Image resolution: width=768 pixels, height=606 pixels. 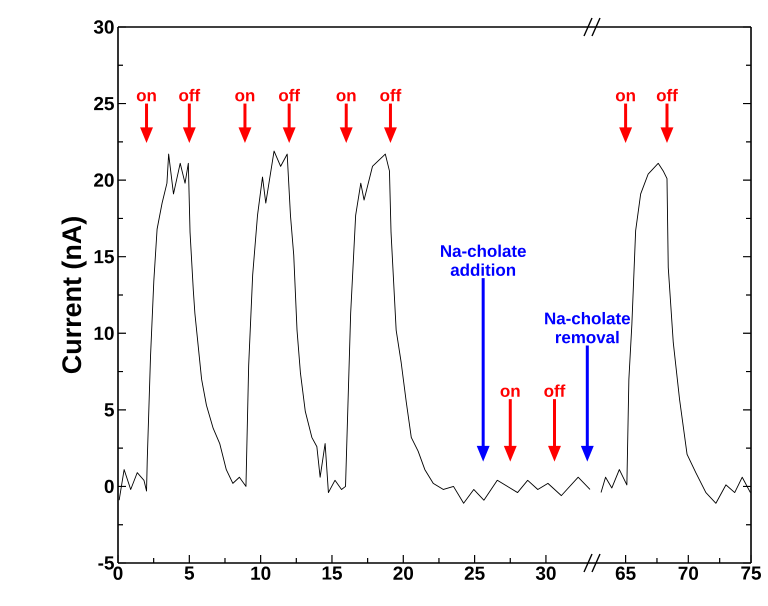 What do you see at coordinates (483, 260) in the screenshot?
I see `annotation: Na-cholate addition` at bounding box center [483, 260].